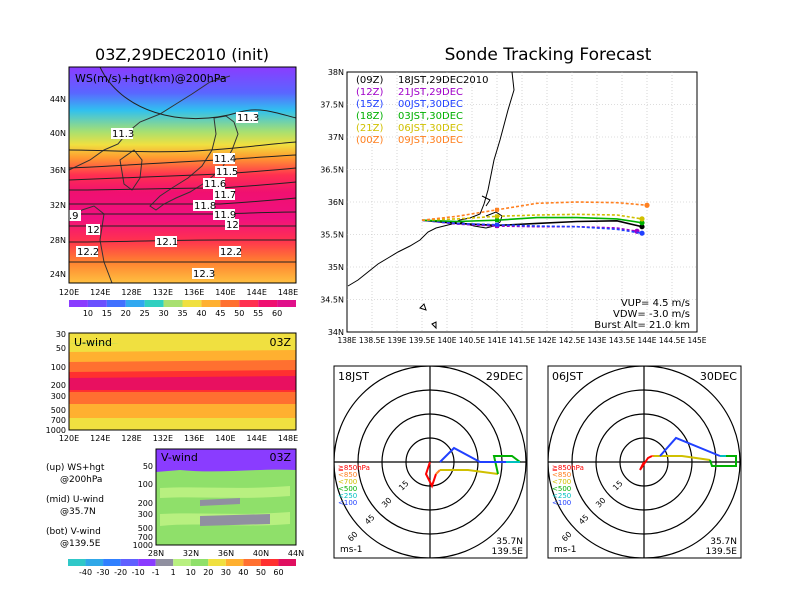  Describe the element at coordinates (143, 545) in the screenshot. I see `pressure-tick-label: 1000` at that location.